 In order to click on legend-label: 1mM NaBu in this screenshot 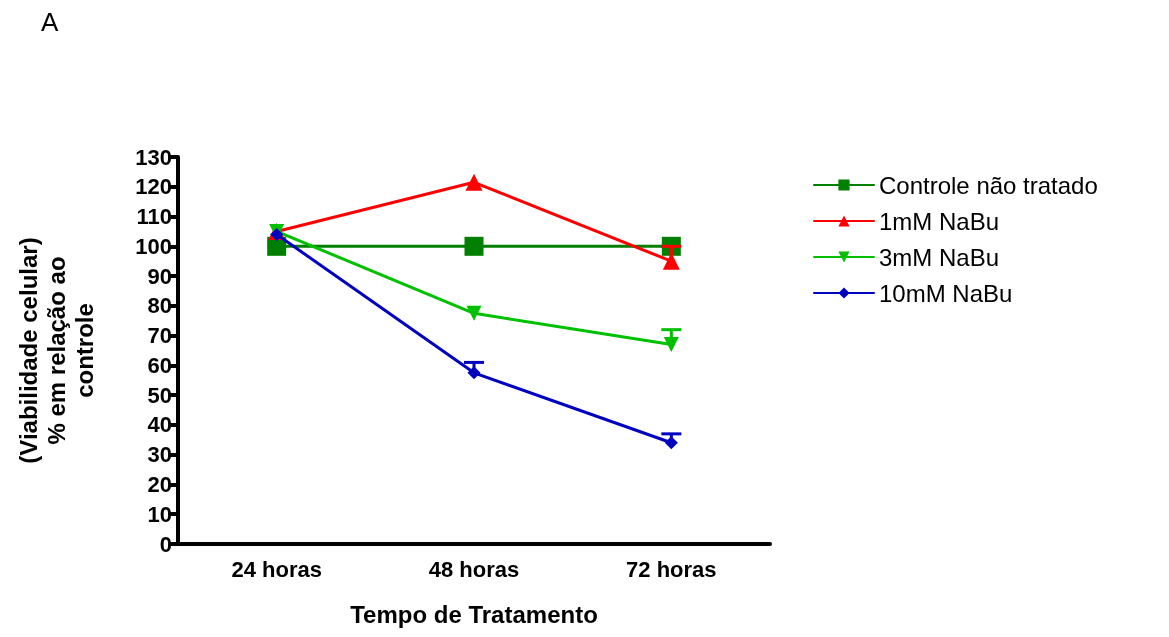, I will do `click(939, 221)`.